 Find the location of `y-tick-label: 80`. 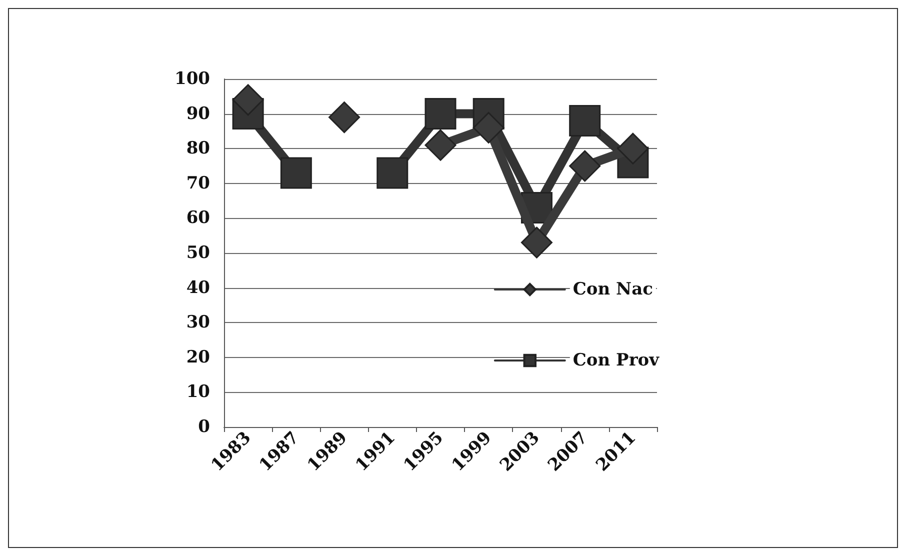

y-tick-label: 80 is located at coordinates (198, 148).